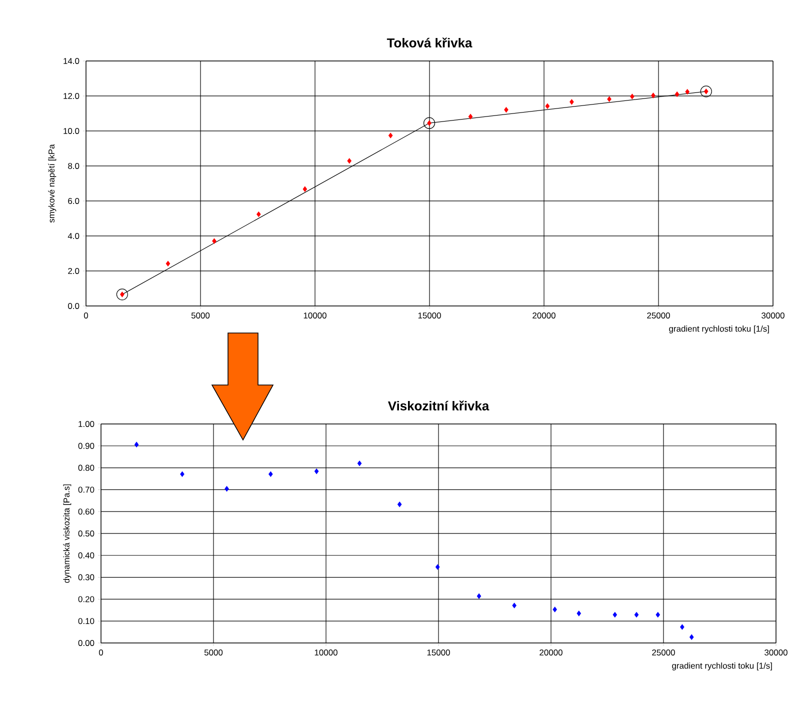 Image resolution: width=797 pixels, height=707 pixels. I want to click on y-tick-label: 4.0, so click(74, 235).